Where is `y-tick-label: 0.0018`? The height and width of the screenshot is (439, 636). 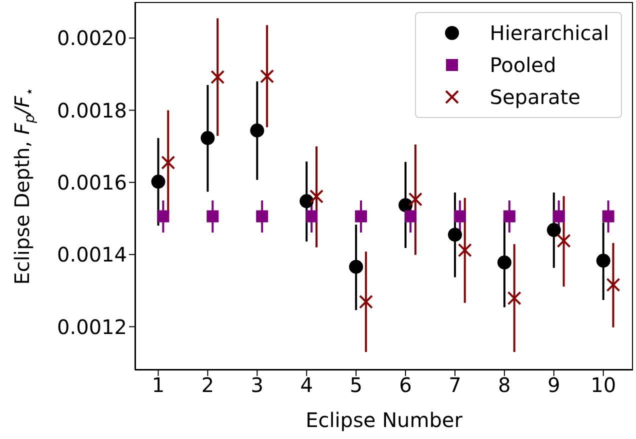
y-tick-label: 0.0018 is located at coordinates (92, 110).